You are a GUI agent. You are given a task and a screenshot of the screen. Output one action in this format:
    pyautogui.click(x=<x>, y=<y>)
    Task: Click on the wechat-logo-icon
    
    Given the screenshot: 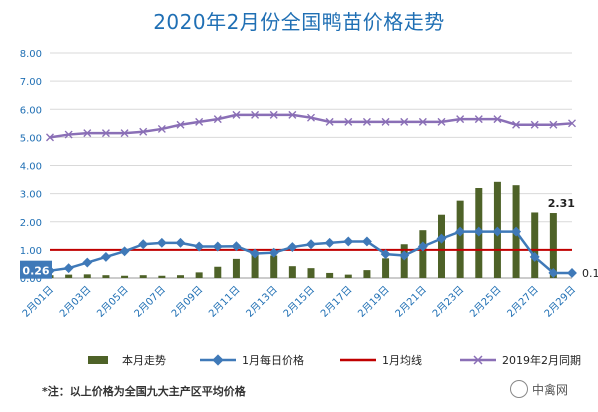 What is the action you would take?
    pyautogui.click(x=519, y=389)
    